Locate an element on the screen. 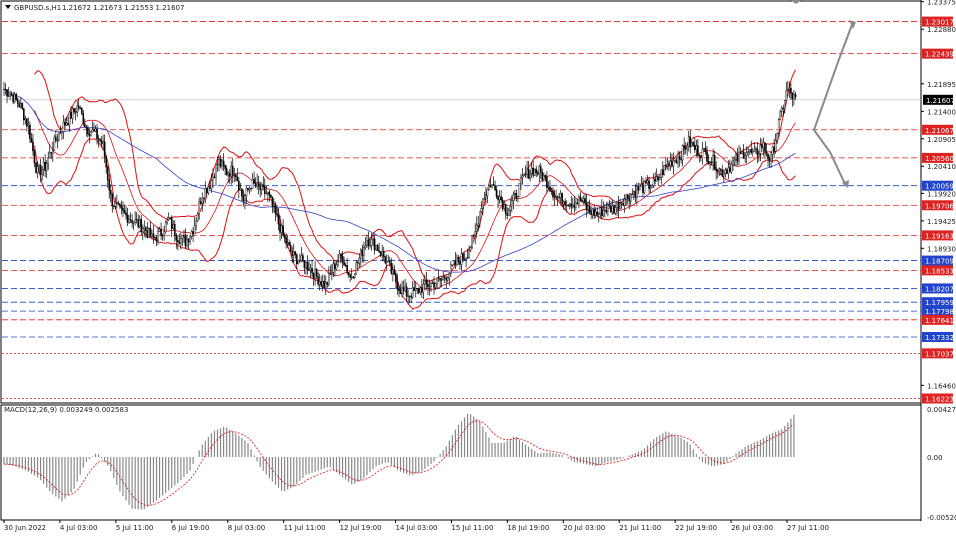 This screenshot has width=956, height=539. level-label: 1.22439 is located at coordinates (939, 55).